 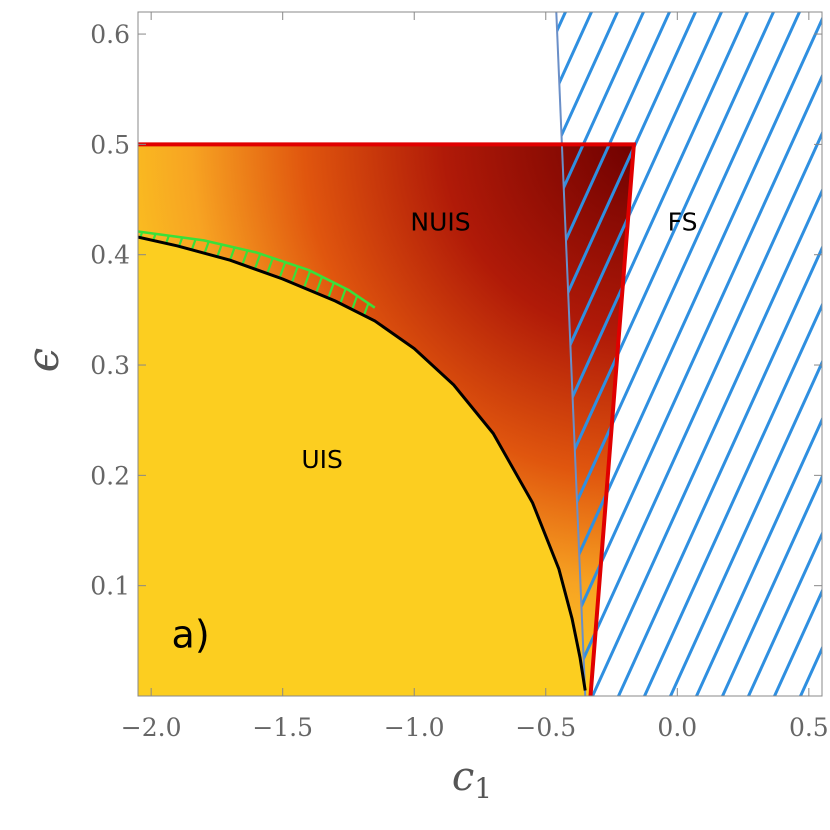 I want to click on region-label-nuis: NUIS, so click(x=440, y=222).